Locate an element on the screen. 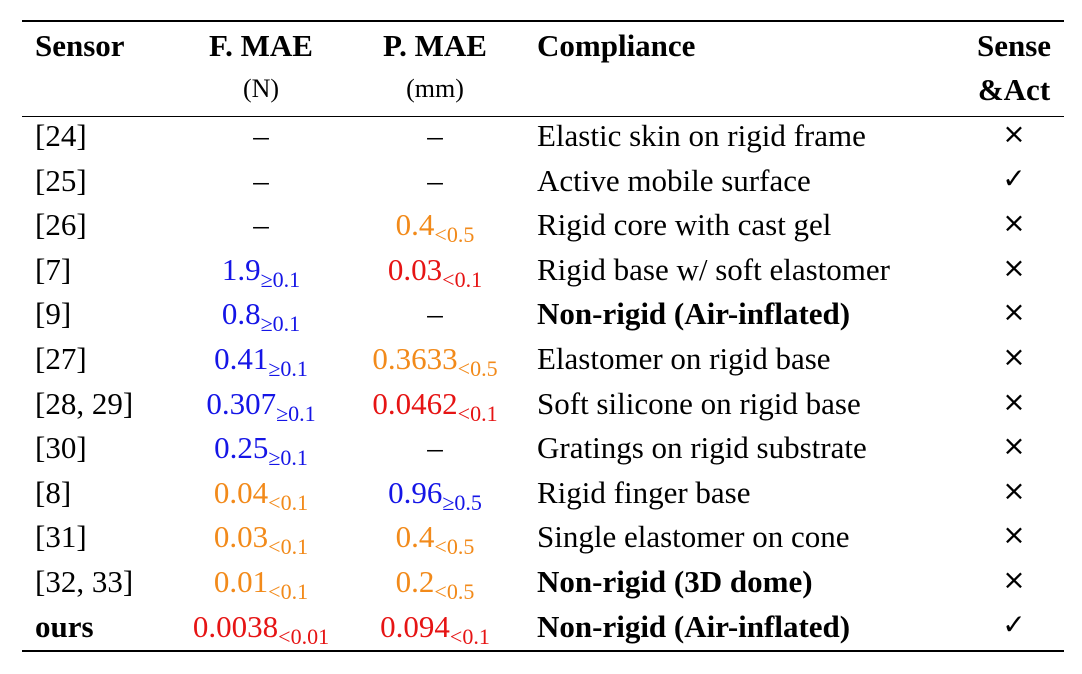 This screenshot has height=674, width=1082. compliance-cell: Elastic skin on rigid frame is located at coordinates (701, 135).